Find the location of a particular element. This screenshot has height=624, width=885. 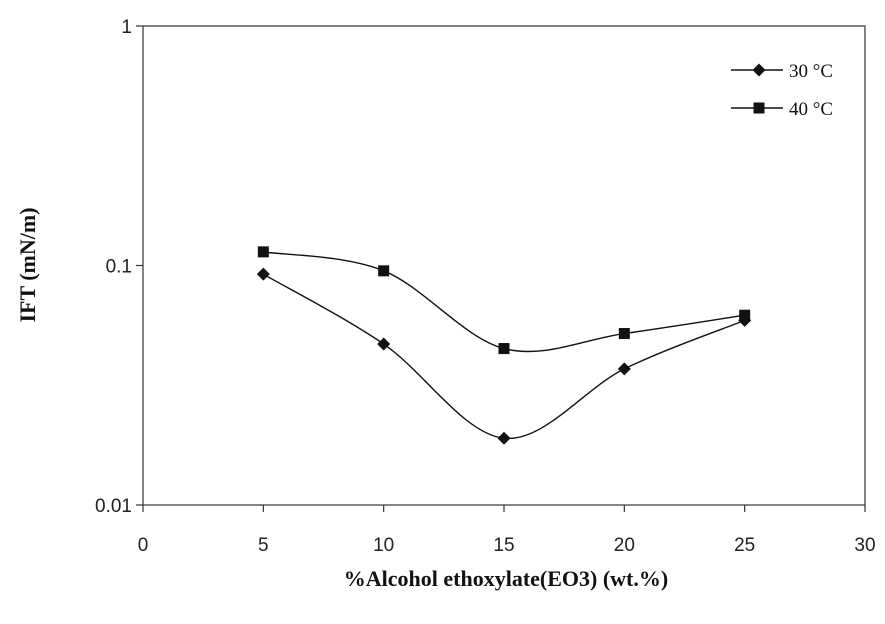

y-axis: 0.01 0.1 1 is located at coordinates (119, 267).